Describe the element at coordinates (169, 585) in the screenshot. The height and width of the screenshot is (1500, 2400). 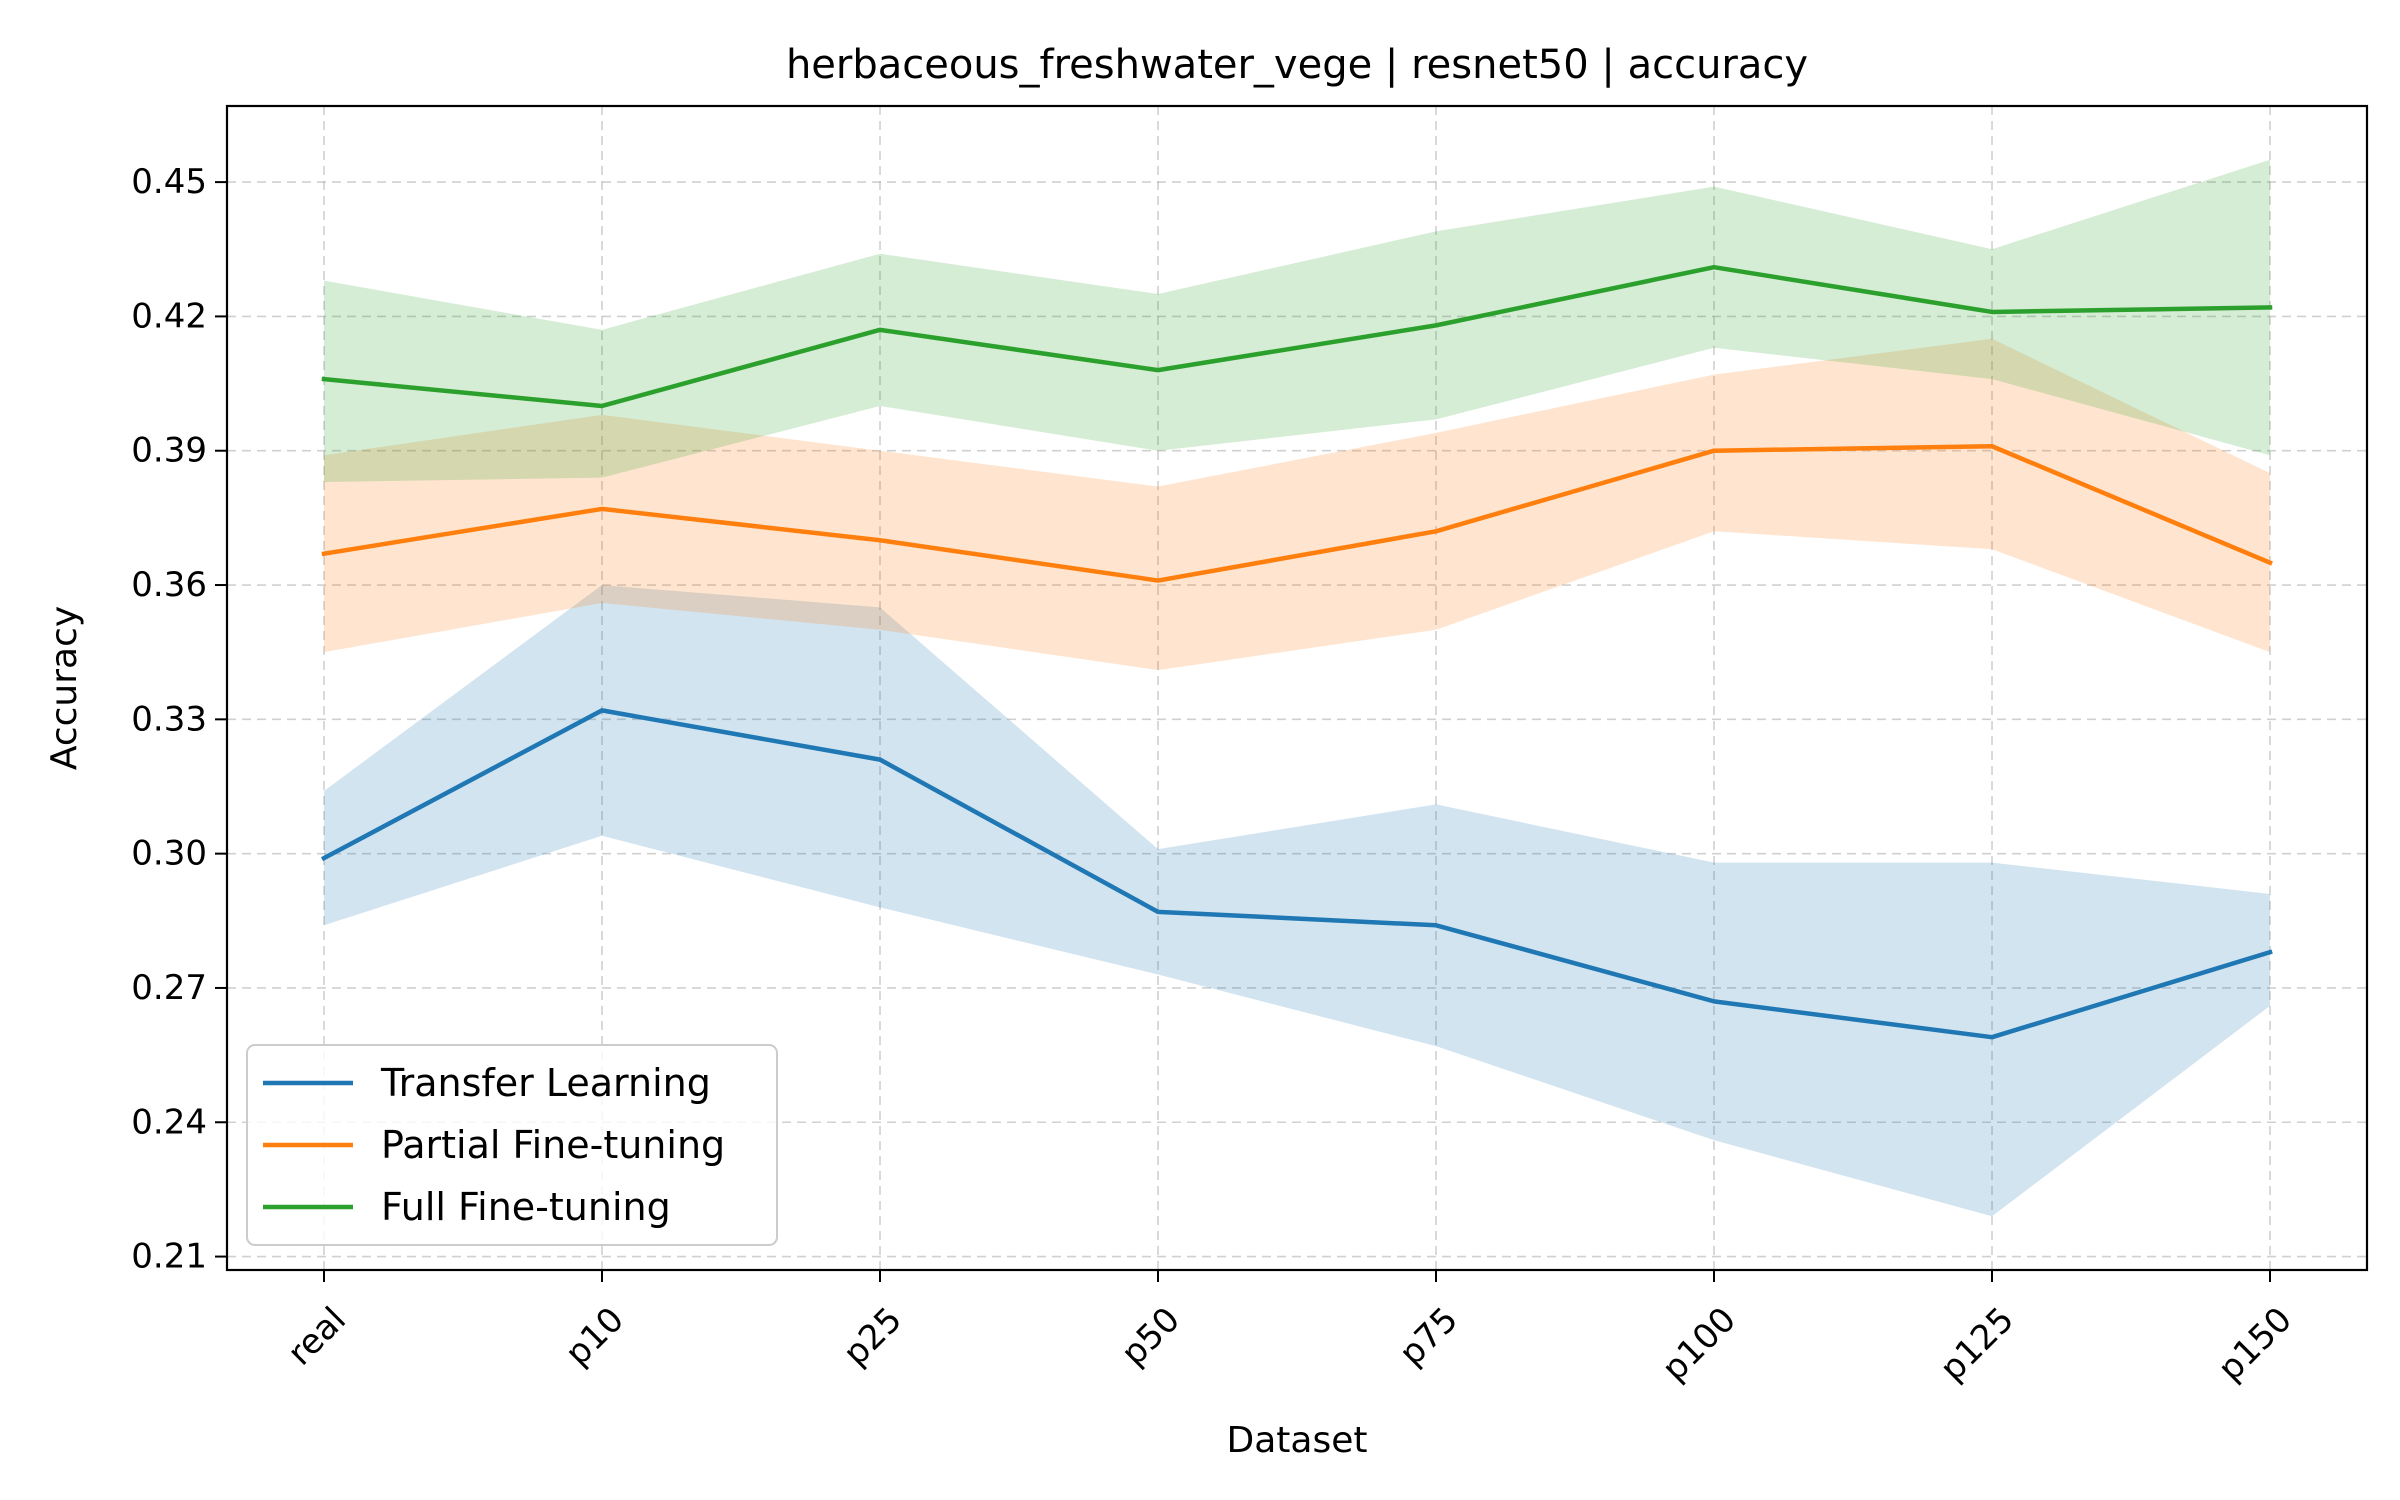
I see `y-tick-label: 0.36` at that location.